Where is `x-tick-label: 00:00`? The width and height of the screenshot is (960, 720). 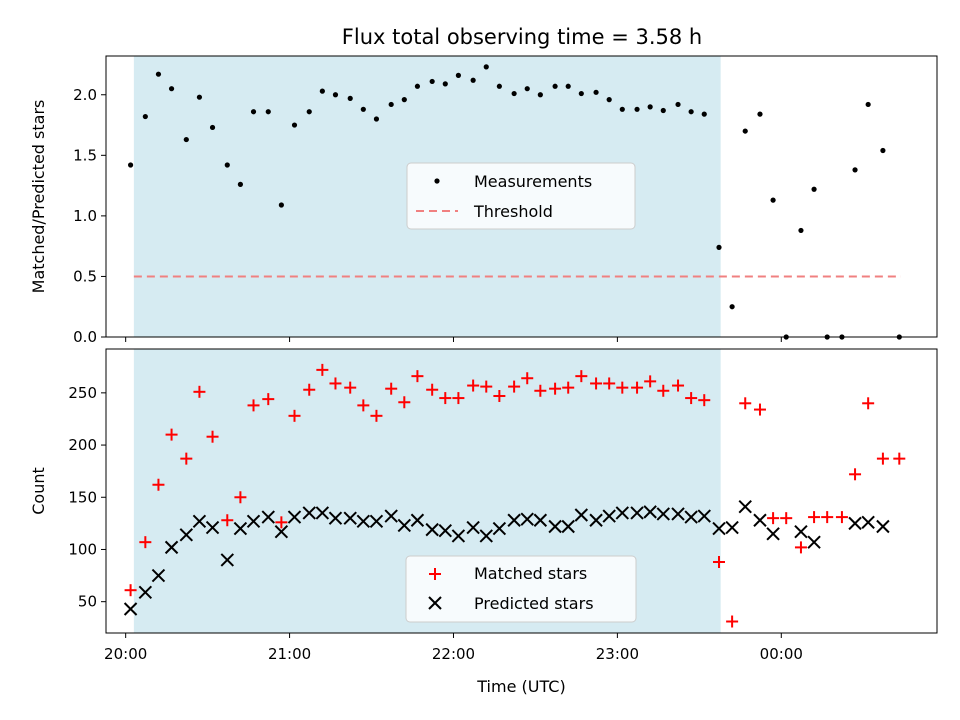 x-tick-label: 00:00 is located at coordinates (781, 654).